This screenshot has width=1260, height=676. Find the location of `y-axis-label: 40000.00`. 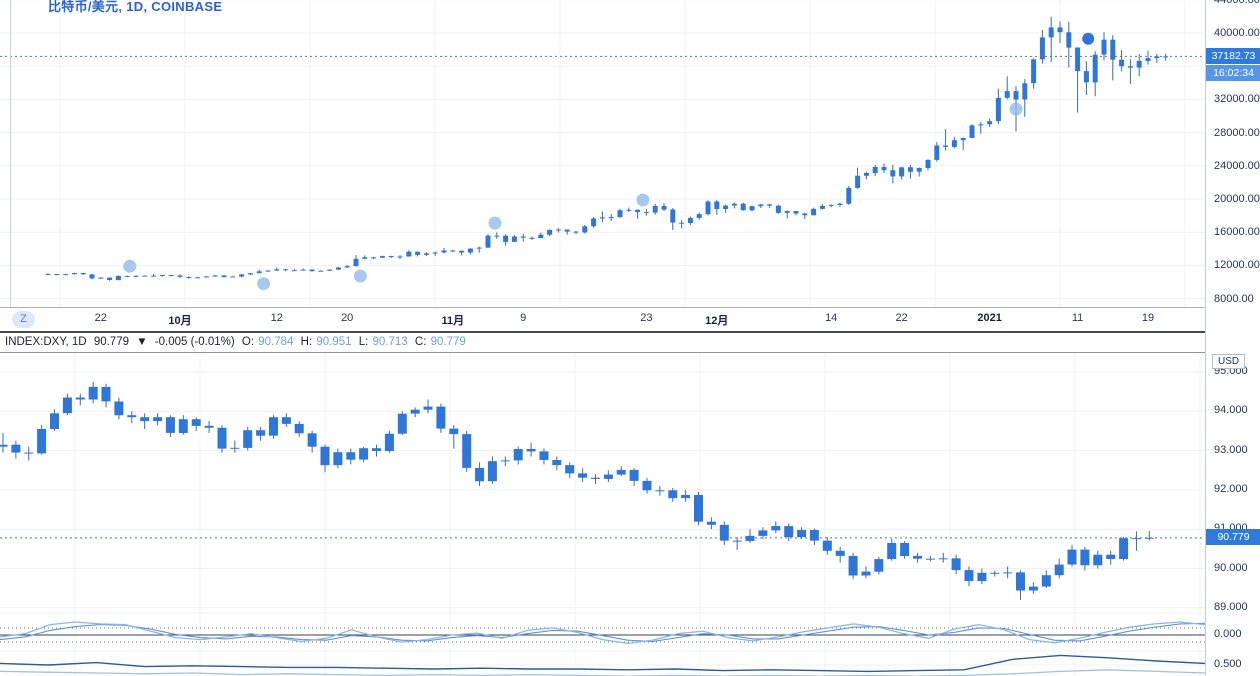

y-axis-label: 40000.00 is located at coordinates (1237, 33).